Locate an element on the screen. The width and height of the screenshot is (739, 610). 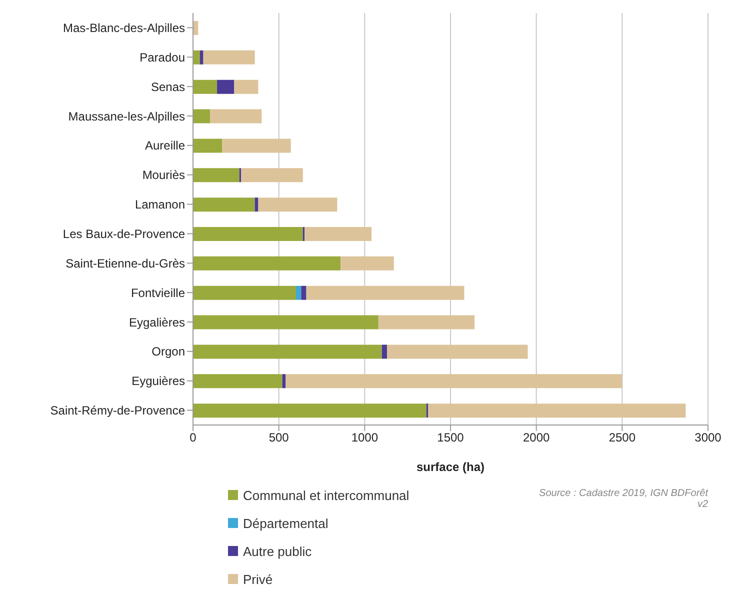
y-tick-label: Aureille is located at coordinates (165, 145).